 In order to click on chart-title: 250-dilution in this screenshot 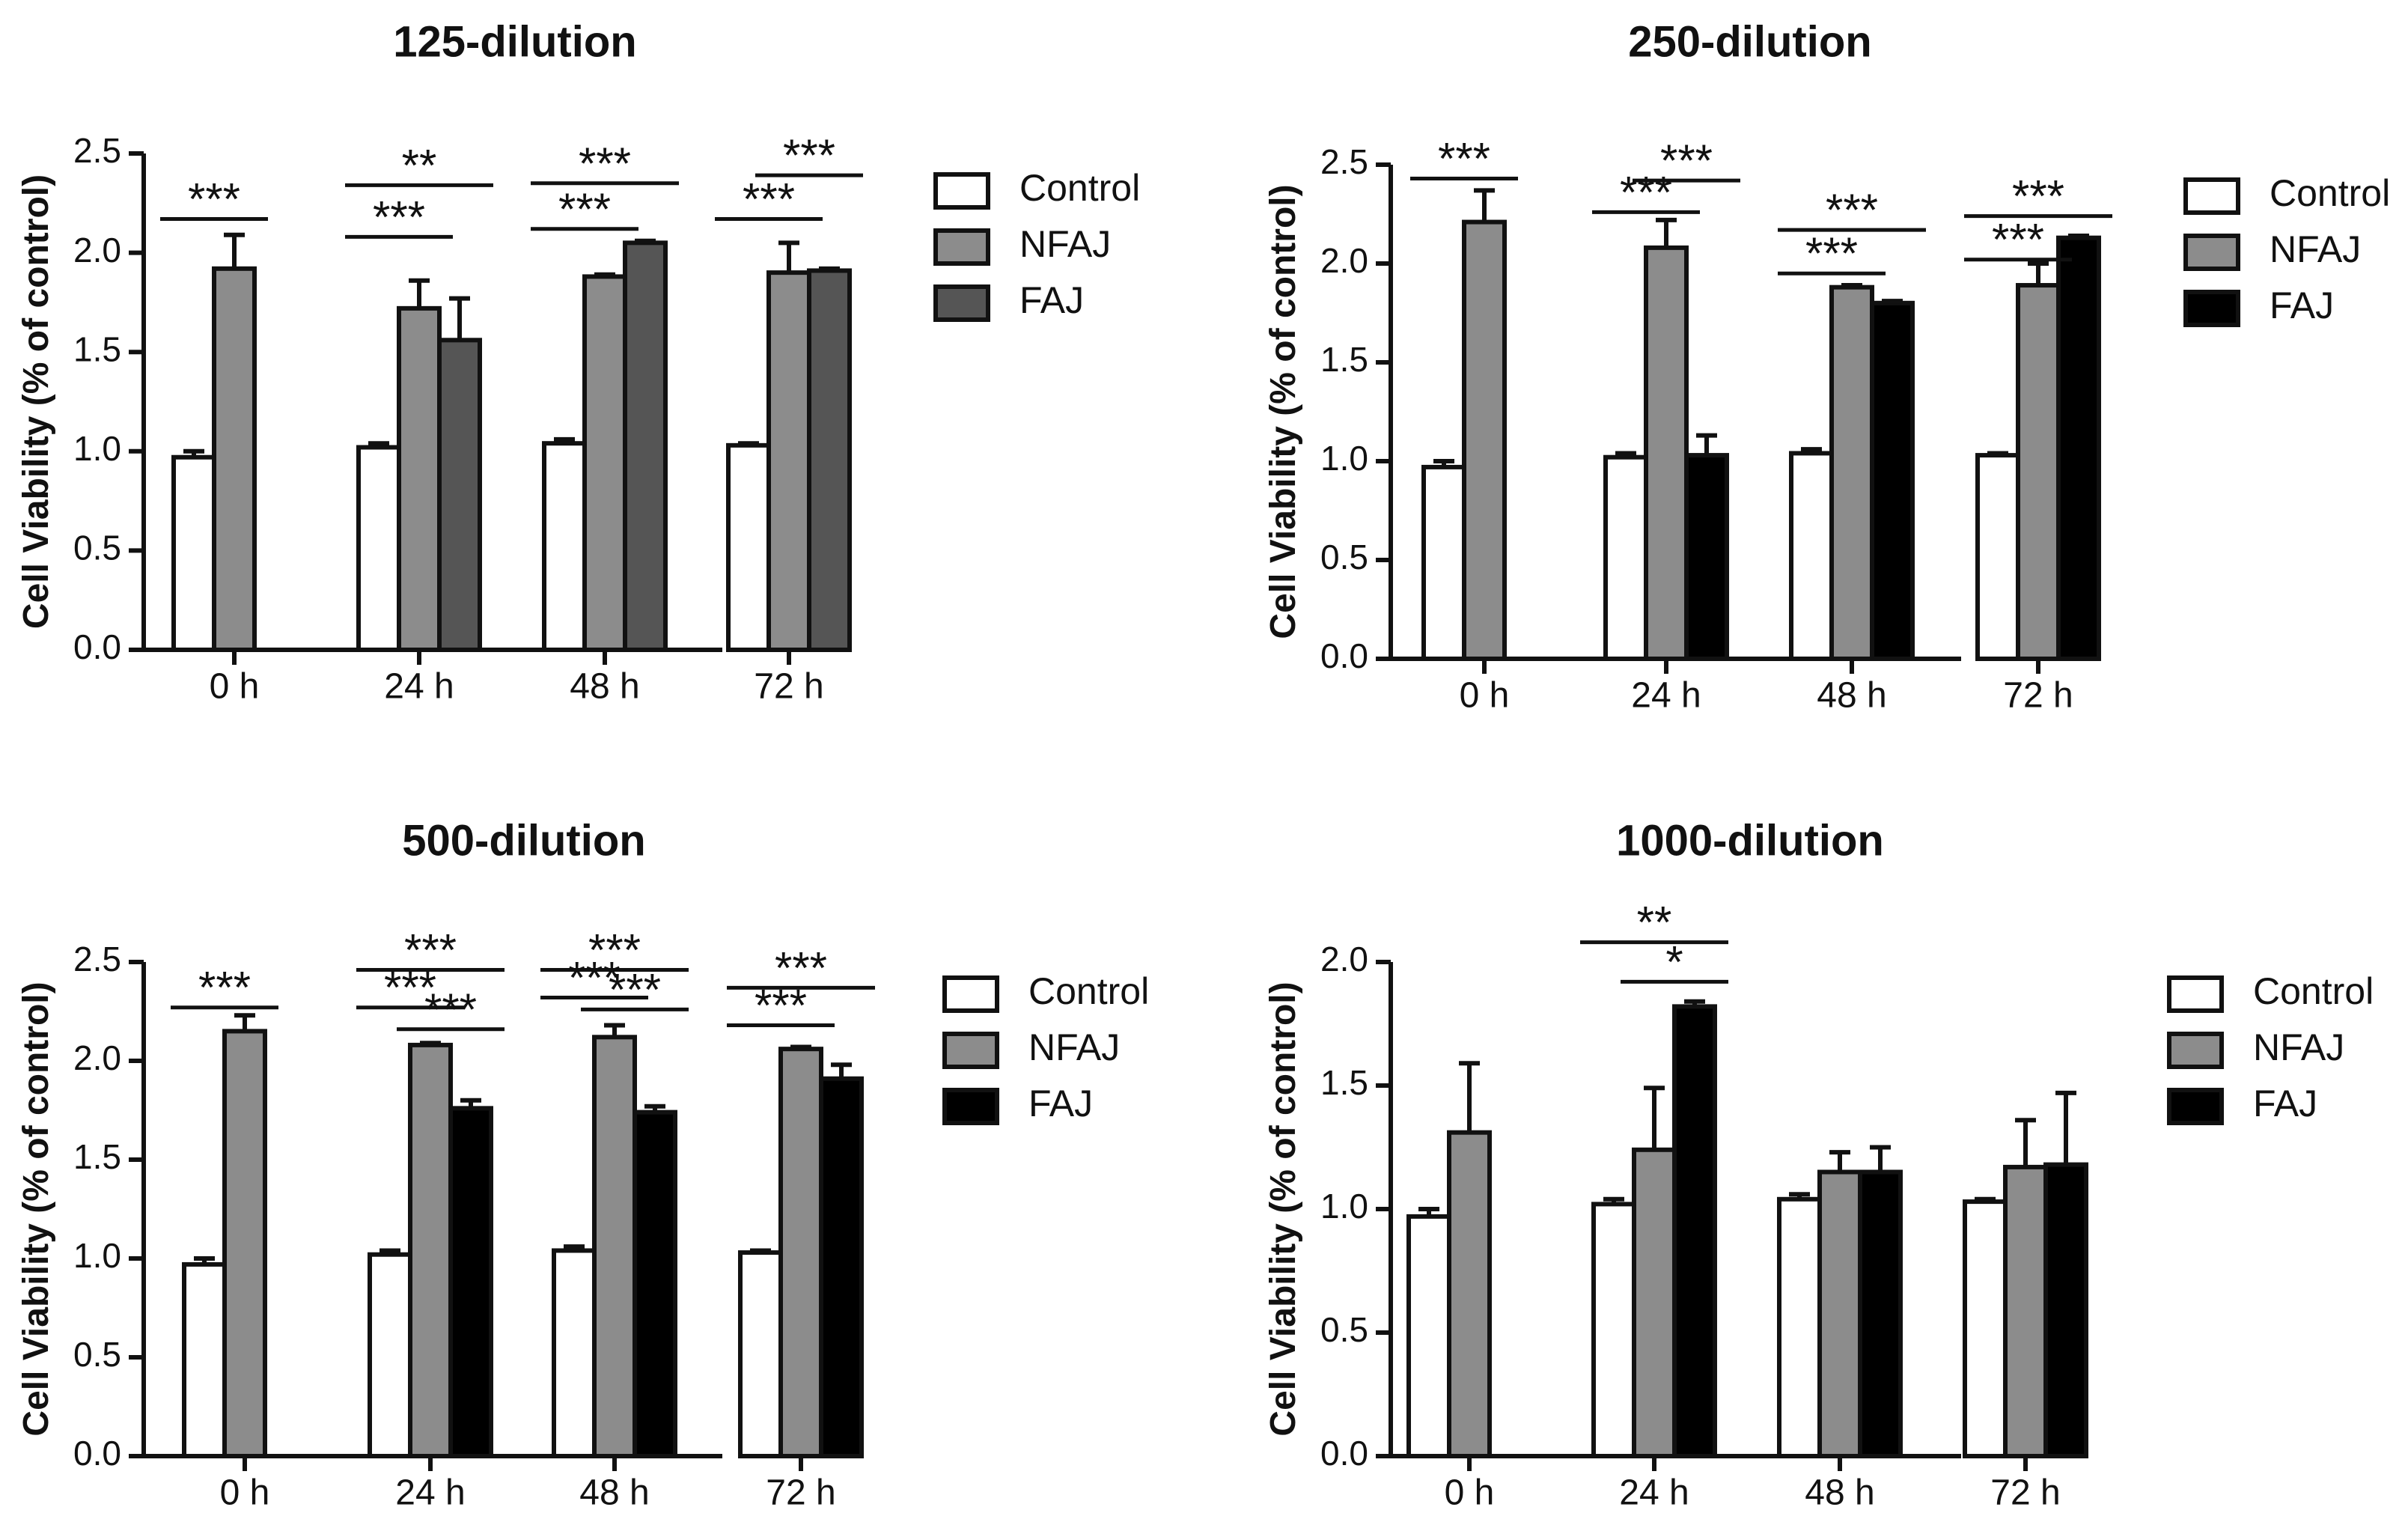, I will do `click(1749, 41)`.